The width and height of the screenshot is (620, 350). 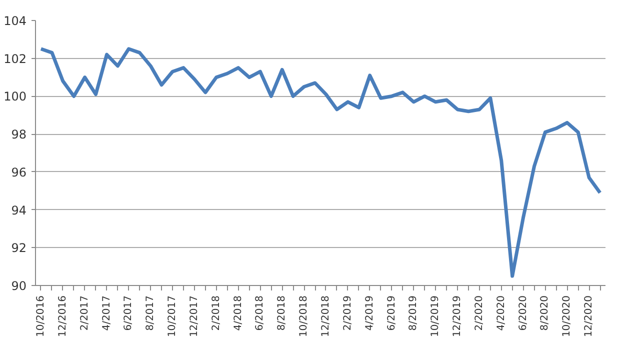 I want to click on y-tick-label: 94, so click(x=19, y=210).